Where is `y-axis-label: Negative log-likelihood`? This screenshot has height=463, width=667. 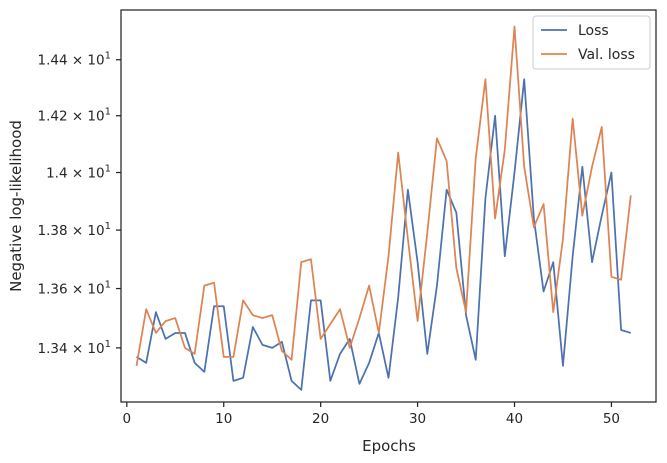
y-axis-label: Negative log-likelihood is located at coordinates (16, 206).